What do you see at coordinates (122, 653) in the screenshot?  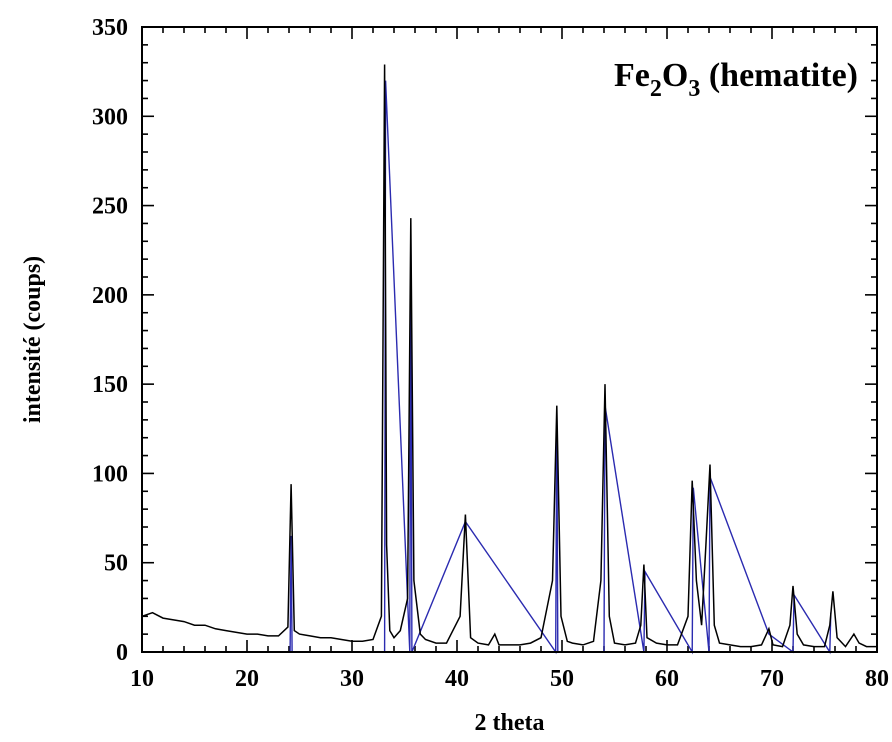 I see `y-tick-label: 0` at bounding box center [122, 653].